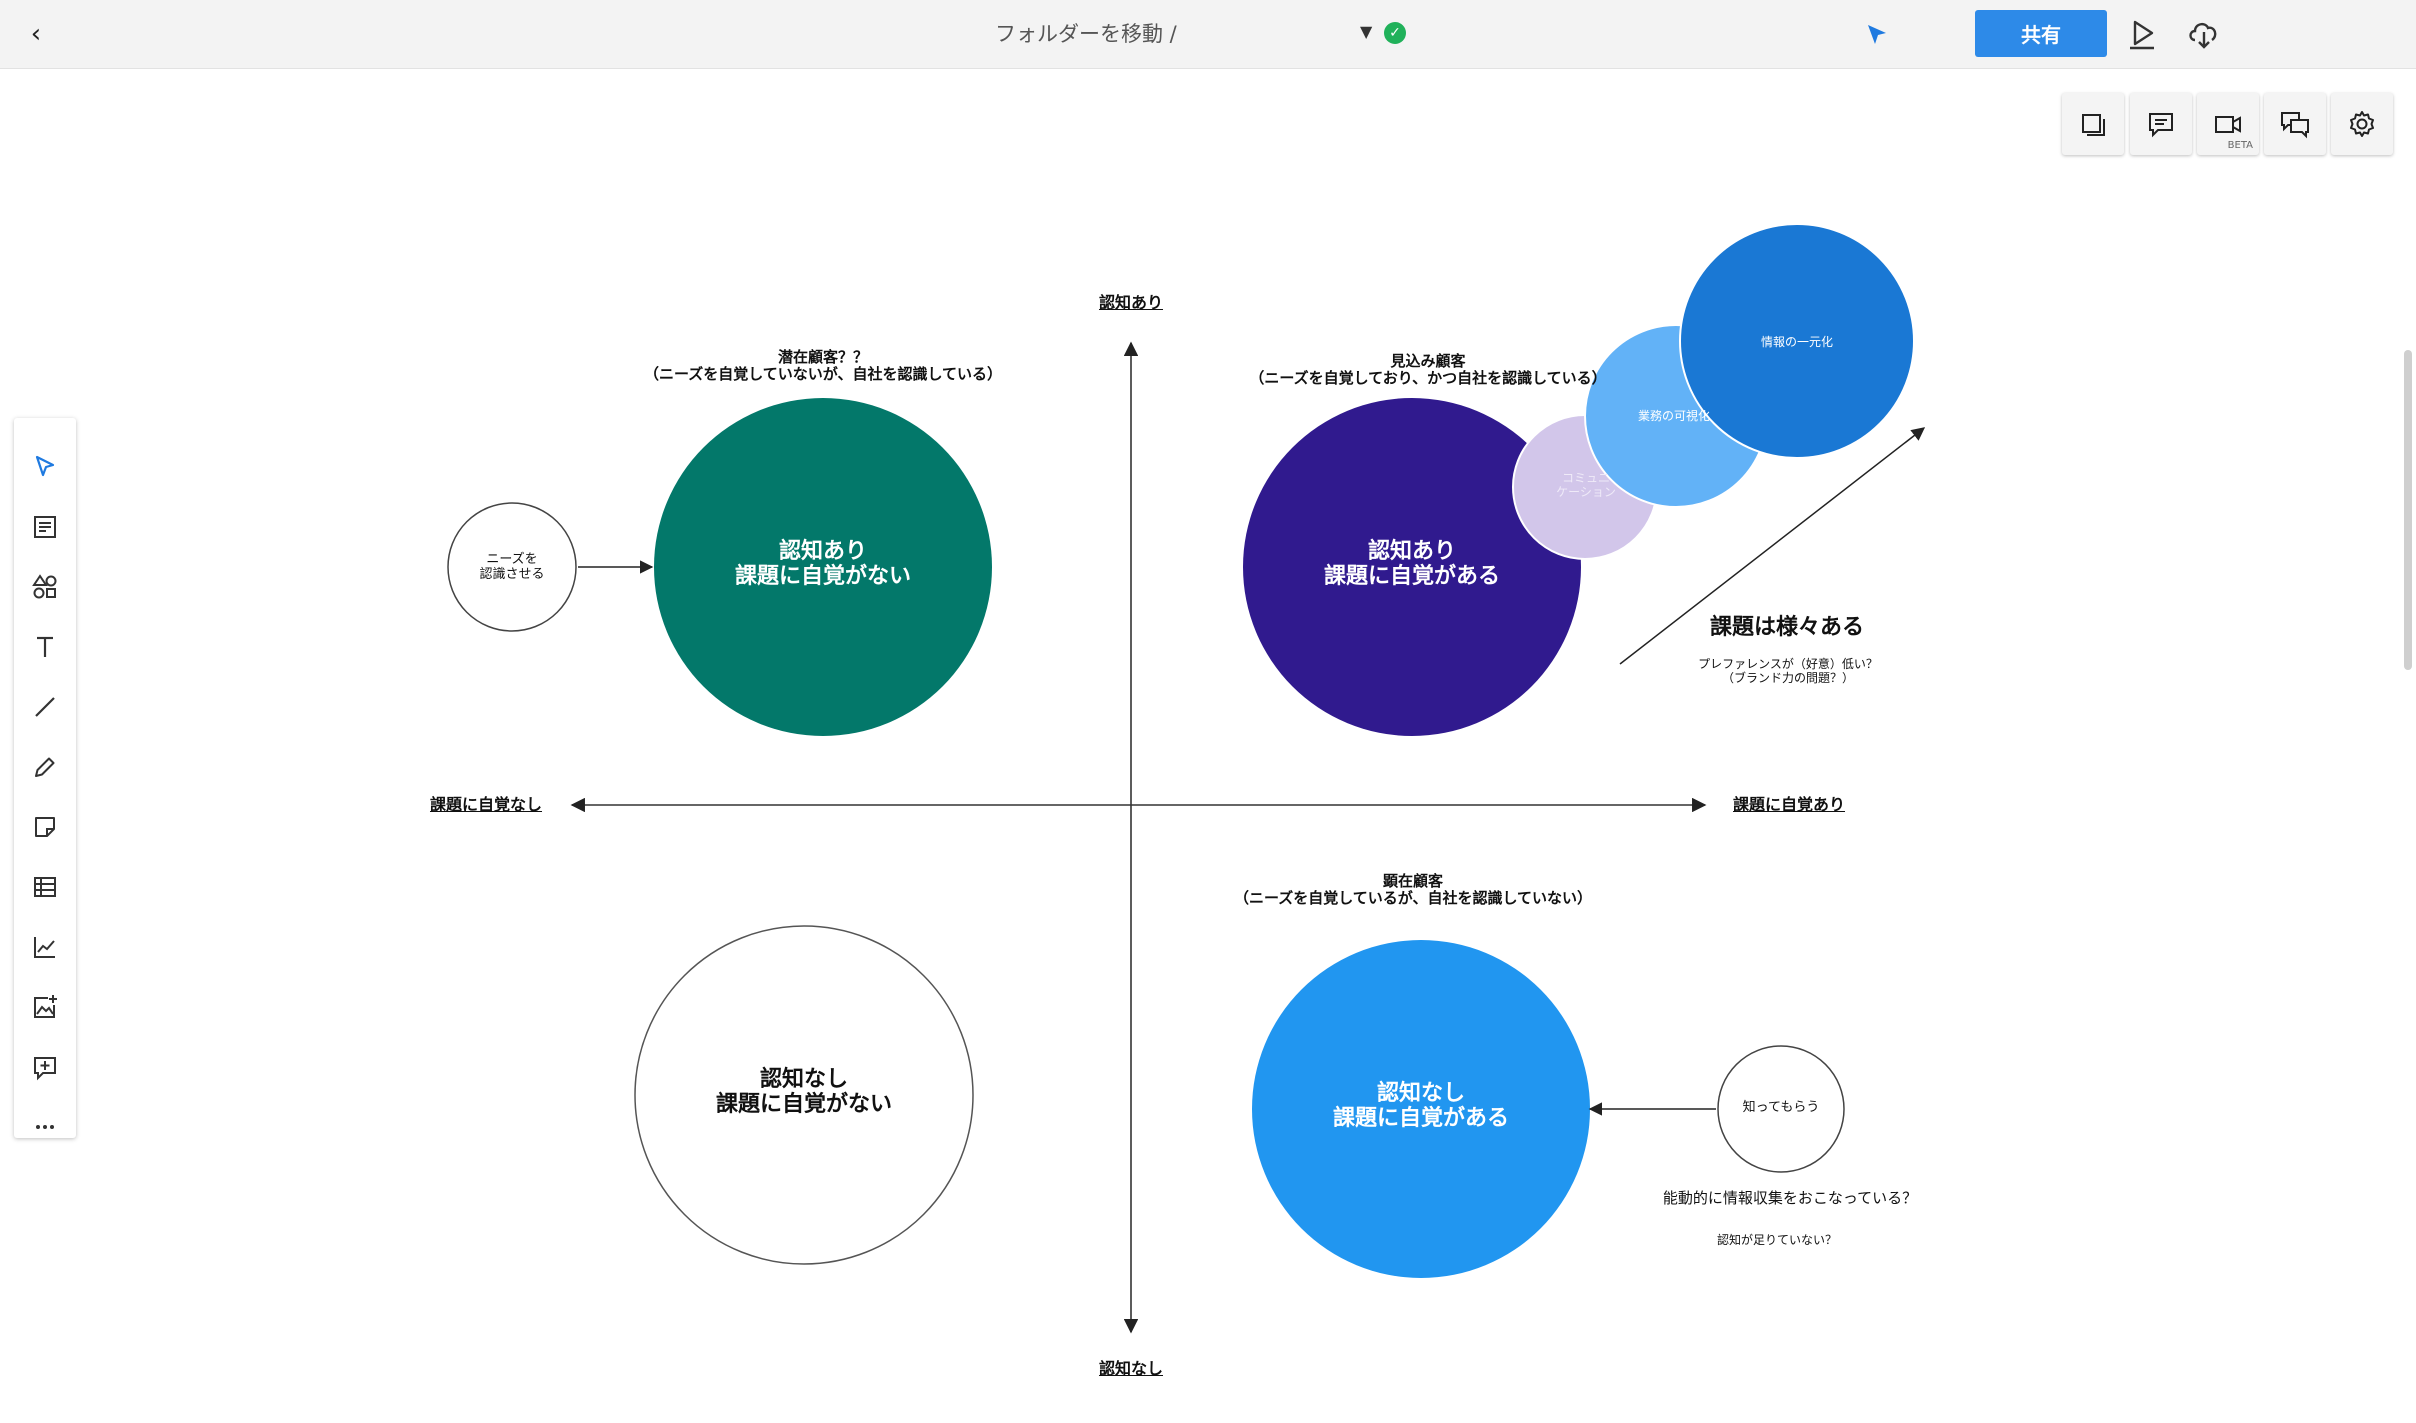 The height and width of the screenshot is (1423, 2416). I want to click on shapes-icon, so click(44, 586).